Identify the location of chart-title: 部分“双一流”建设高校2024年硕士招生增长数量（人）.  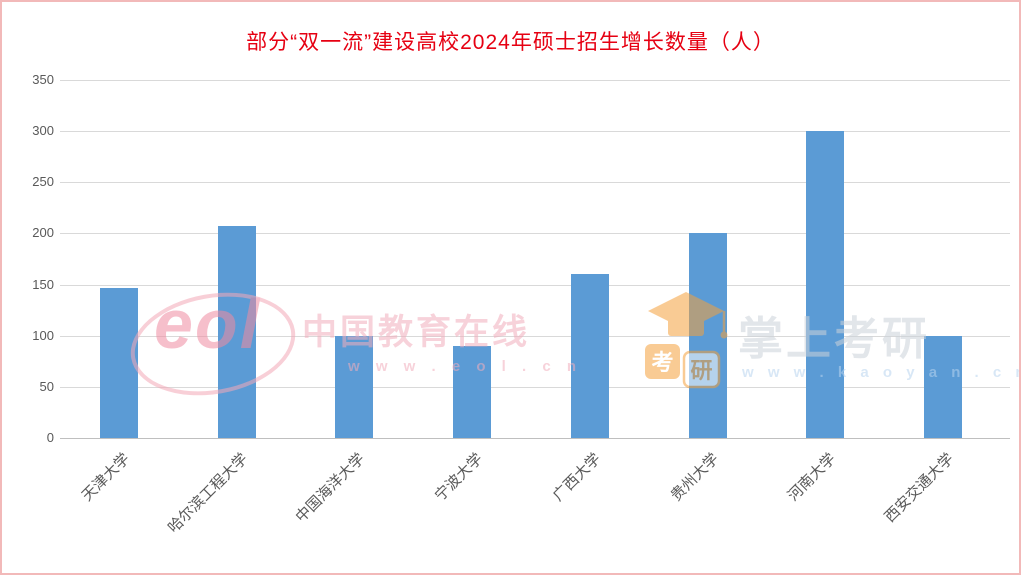
(510, 42).